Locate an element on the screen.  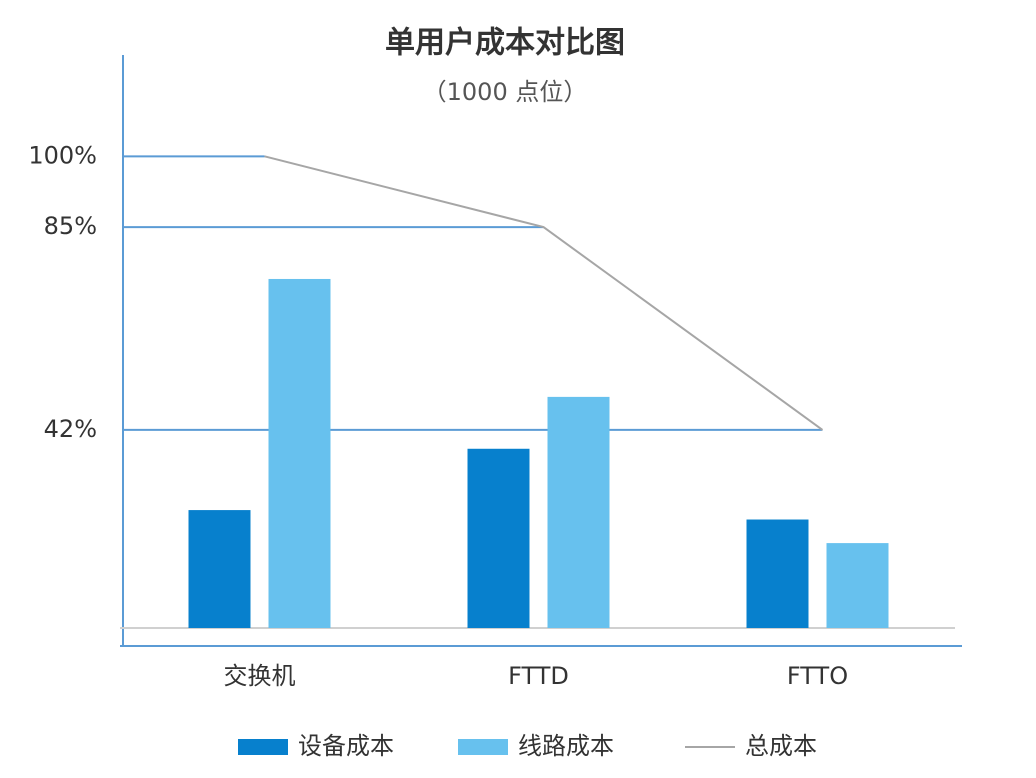
legend-label: 线路成本 is located at coordinates (566, 746).